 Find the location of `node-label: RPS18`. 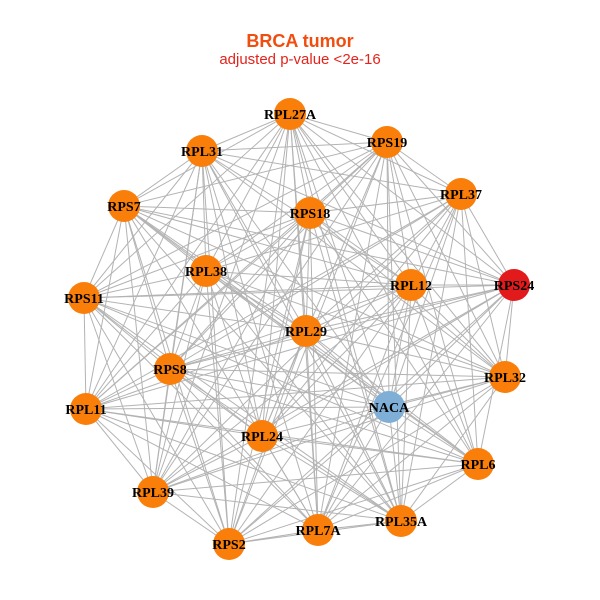

node-label: RPS18 is located at coordinates (310, 214).